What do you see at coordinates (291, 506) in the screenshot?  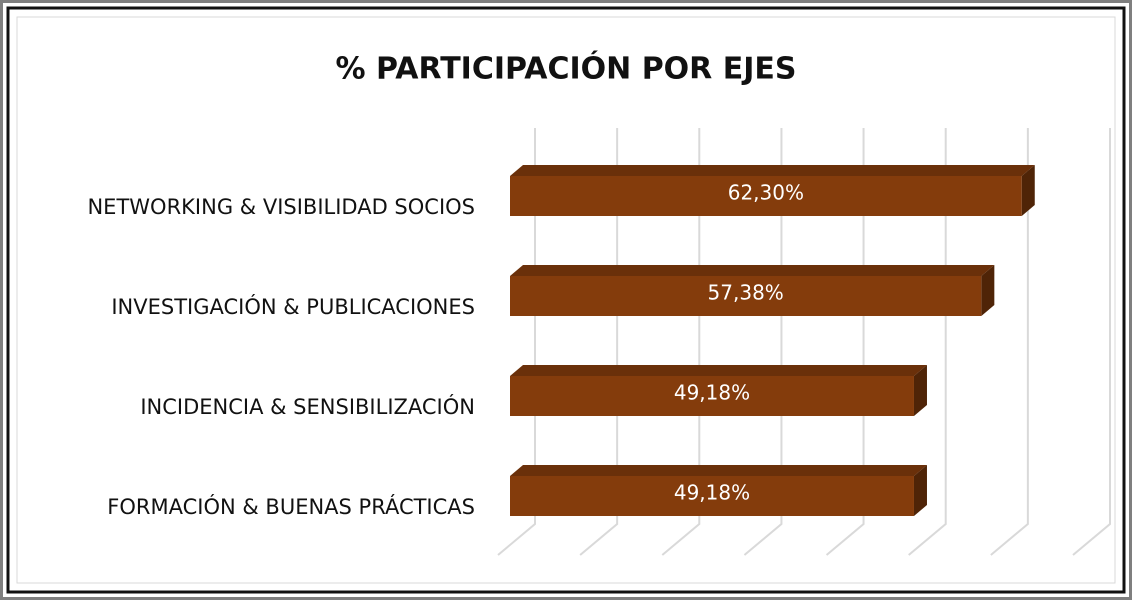 I see `category-label: FORMACIÓN & BUENAS PRÁCTICAS` at bounding box center [291, 506].